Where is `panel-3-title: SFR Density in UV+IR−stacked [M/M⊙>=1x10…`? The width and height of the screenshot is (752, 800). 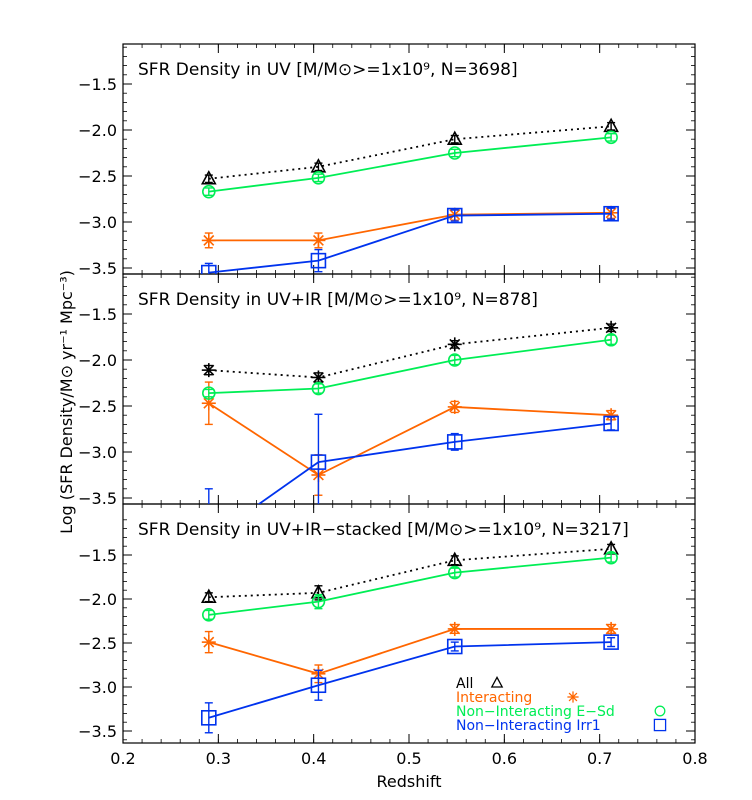 panel-3-title: SFR Density in UV+IR−stacked [M/M⊙>=1x10… is located at coordinates (383, 530).